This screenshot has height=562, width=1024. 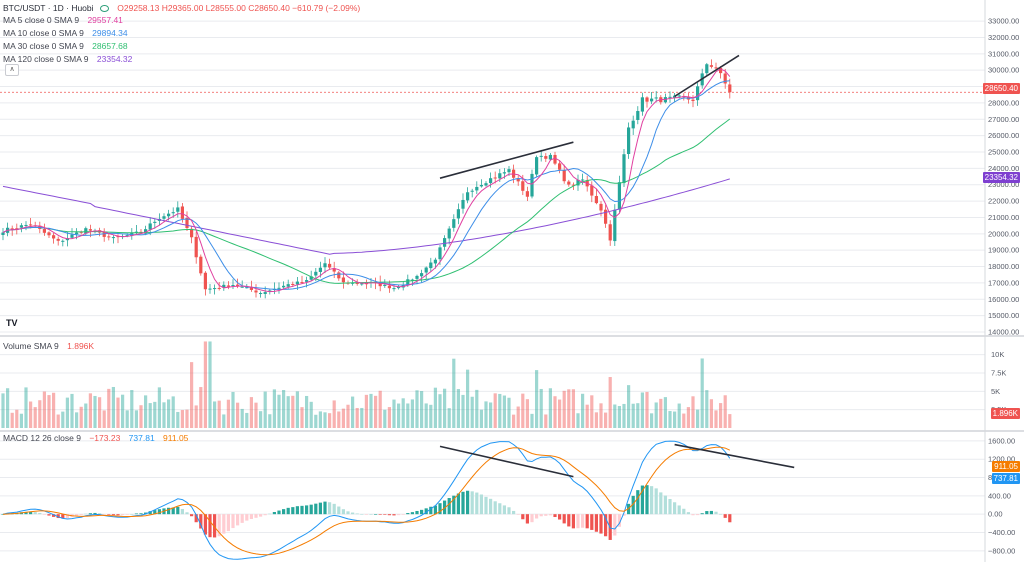 What do you see at coordinates (12, 323) in the screenshot?
I see `tradingview-logo: TV` at bounding box center [12, 323].